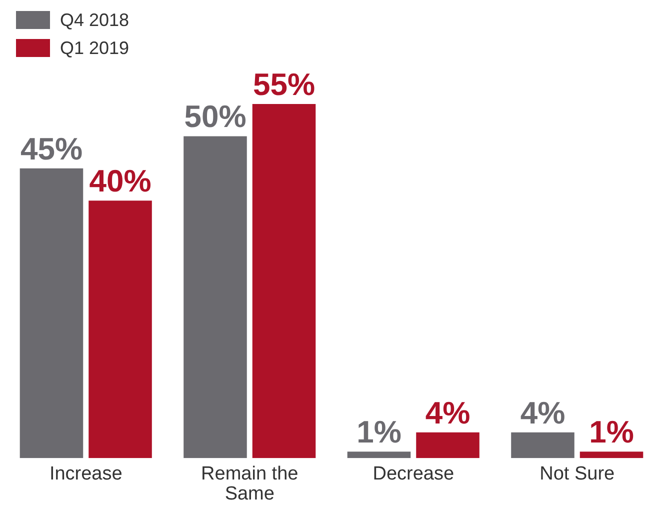 The height and width of the screenshot is (514, 669). What do you see at coordinates (120, 181) in the screenshot?
I see `data-label: 40%` at bounding box center [120, 181].